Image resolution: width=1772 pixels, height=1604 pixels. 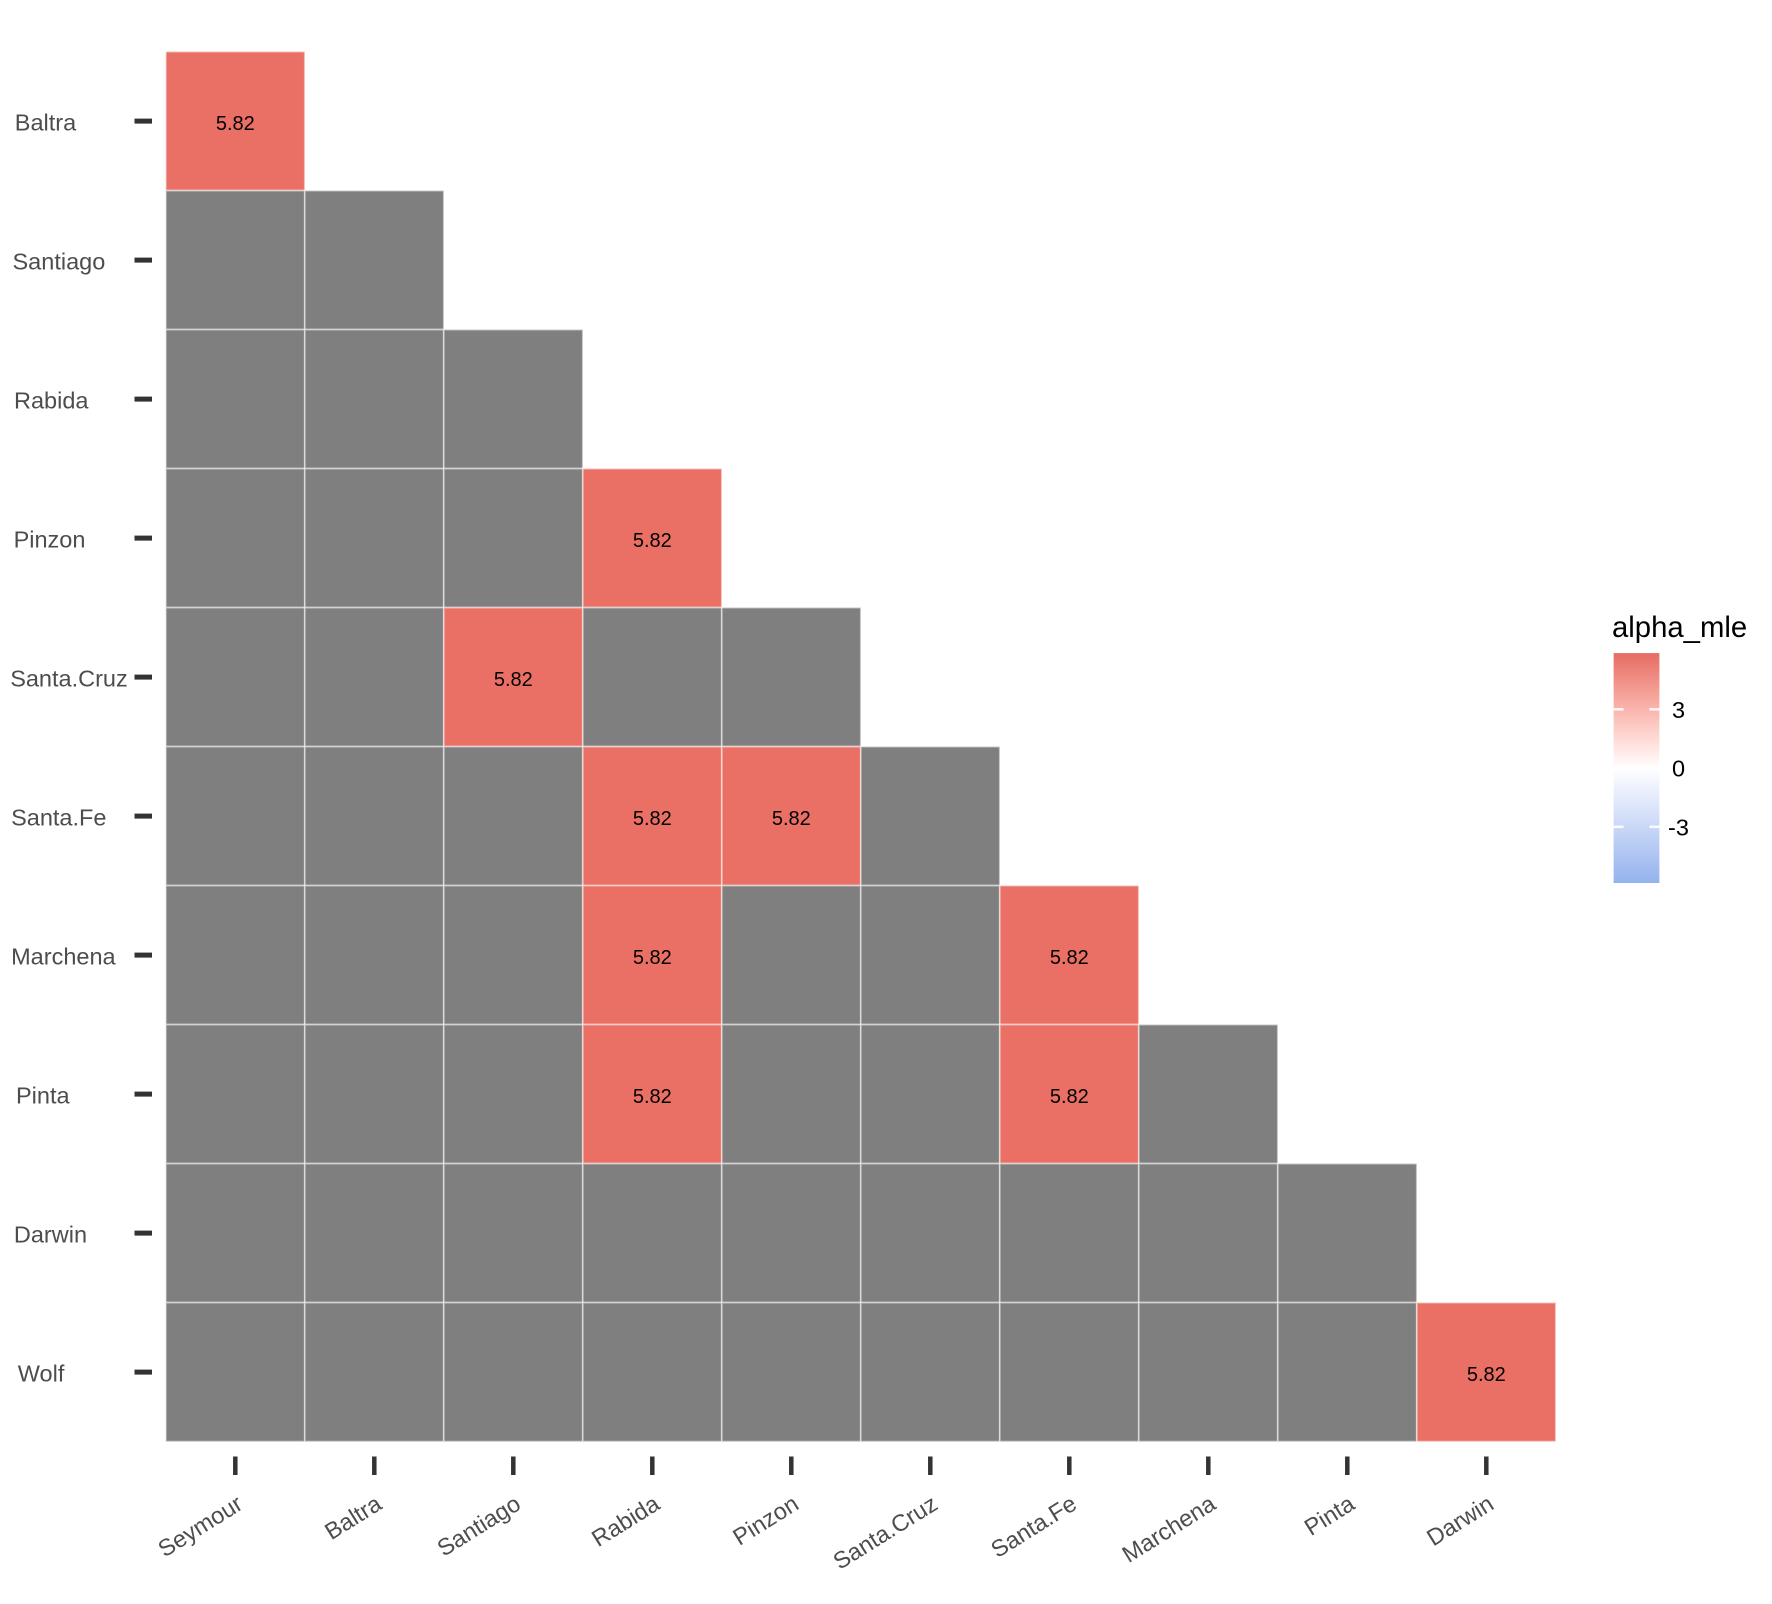 What do you see at coordinates (50, 1234) in the screenshot?
I see `svg-text: Darwin` at bounding box center [50, 1234].